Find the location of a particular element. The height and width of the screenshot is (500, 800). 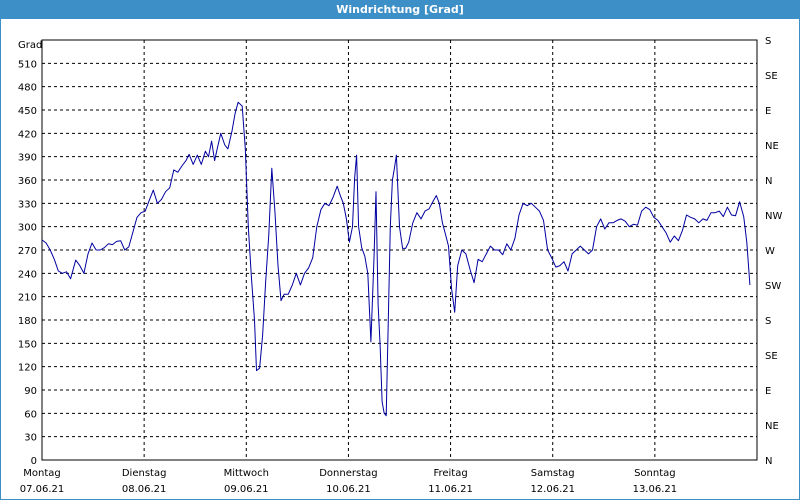

y-tick-label: 330 is located at coordinates (27, 204).